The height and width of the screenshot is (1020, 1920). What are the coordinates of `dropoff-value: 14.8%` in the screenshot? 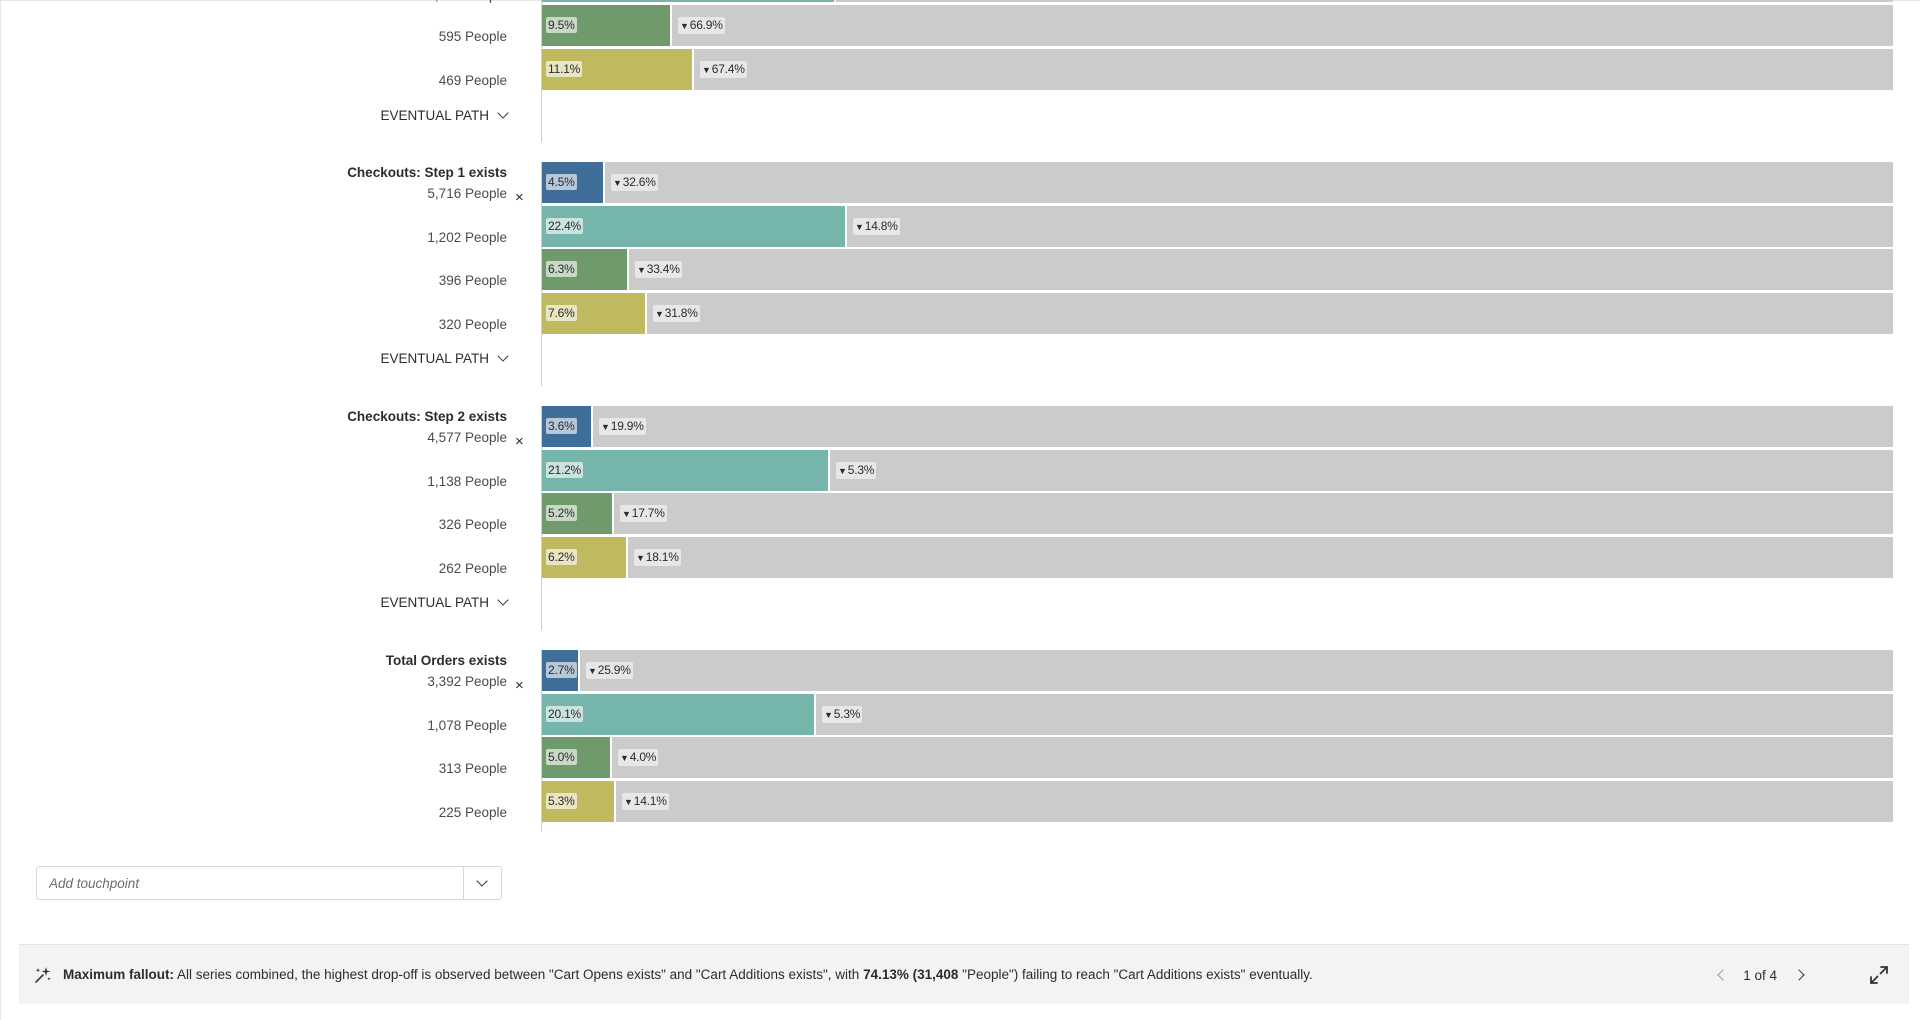 It's located at (881, 225).